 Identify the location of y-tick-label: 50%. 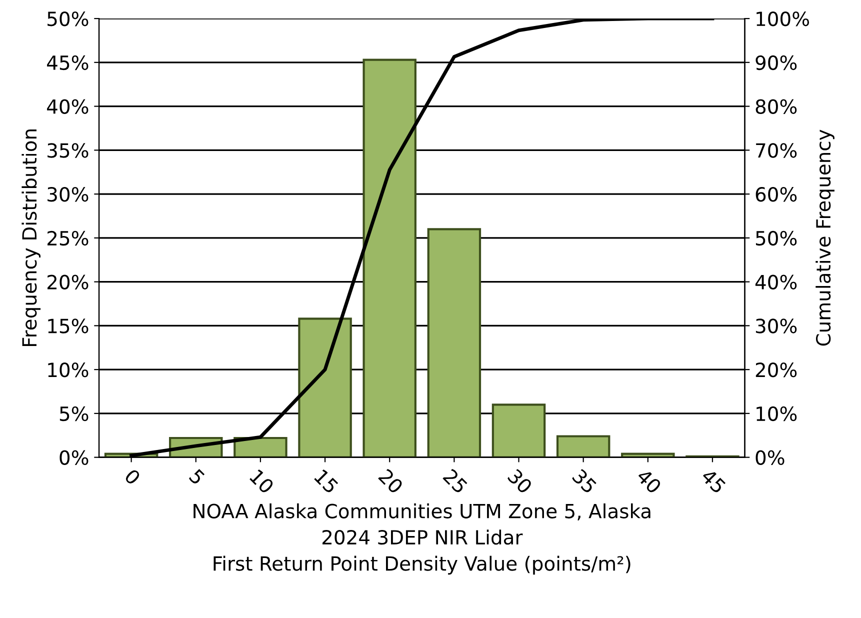
(68, 18).